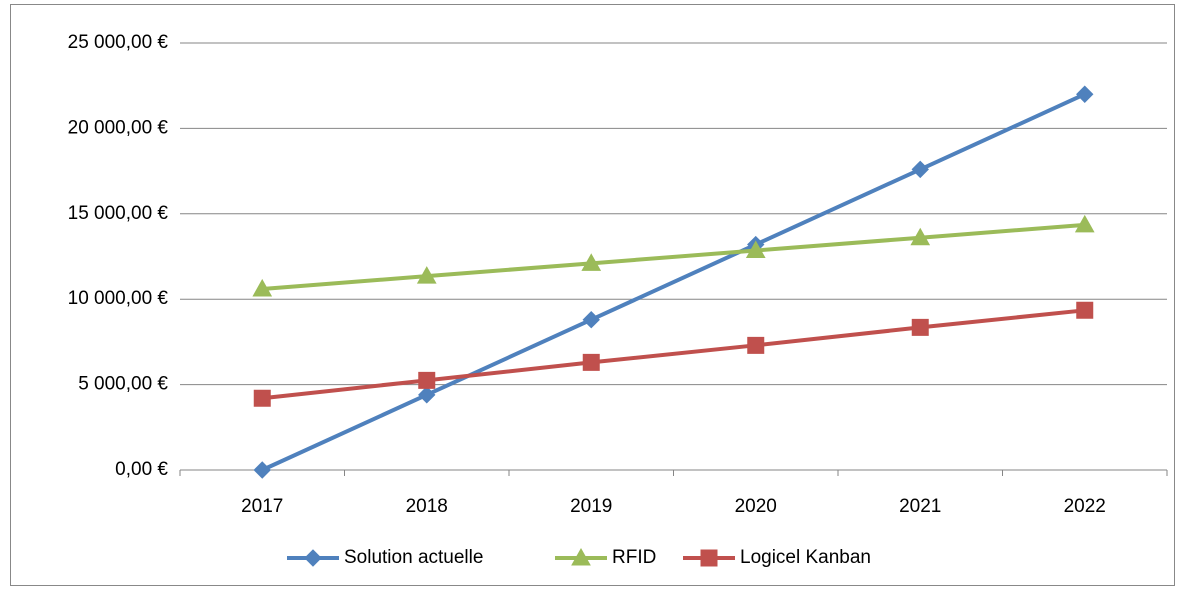  What do you see at coordinates (591, 506) in the screenshot?
I see `x-tick-label: 2019` at bounding box center [591, 506].